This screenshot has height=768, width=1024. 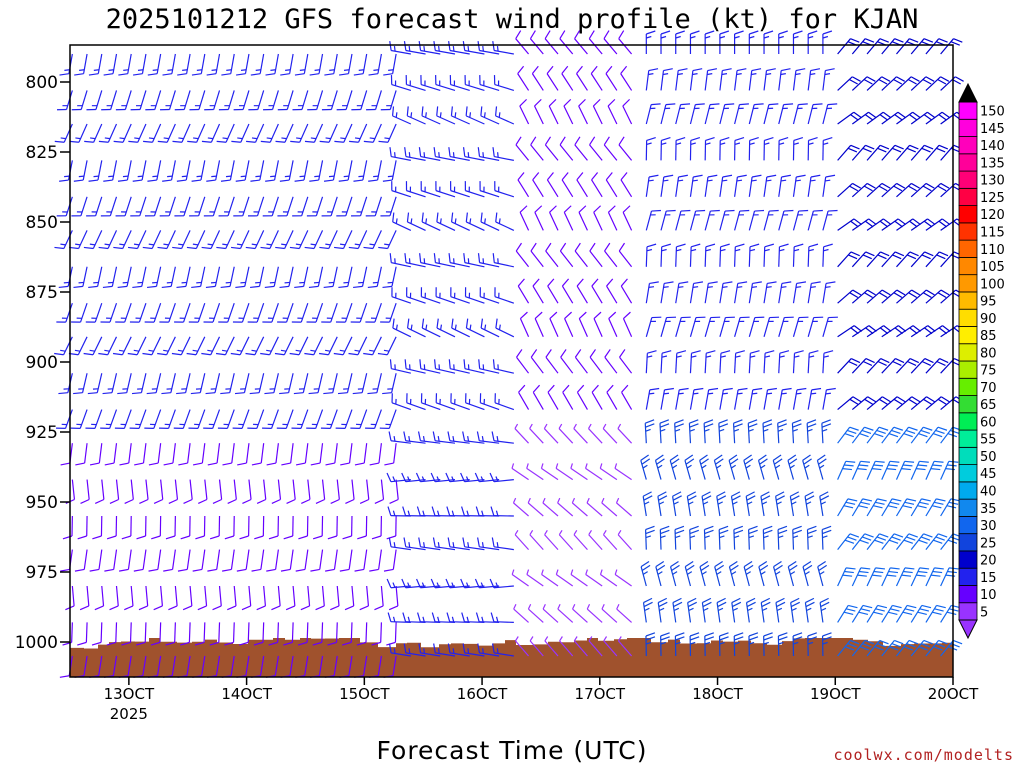 What do you see at coordinates (988, 422) in the screenshot?
I see `colorbar-label: 60` at bounding box center [988, 422].